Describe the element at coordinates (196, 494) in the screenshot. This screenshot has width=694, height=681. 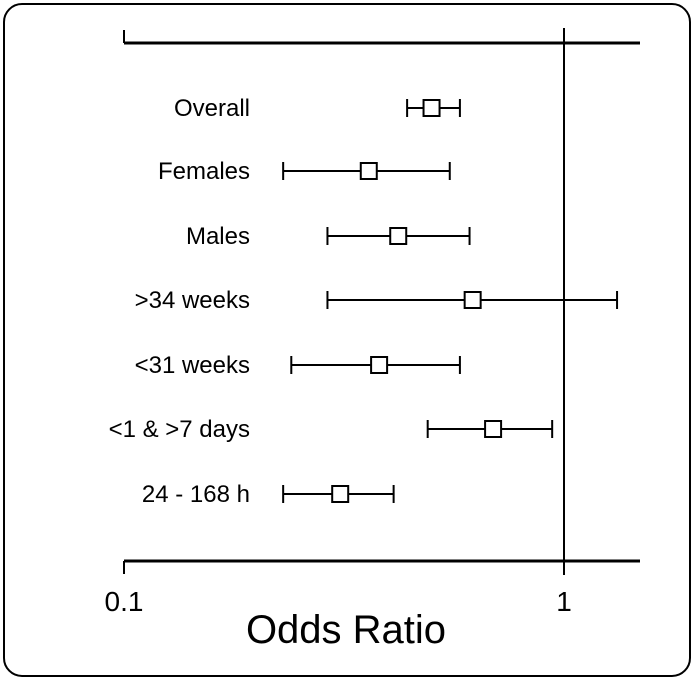
I see `row-label: 24 - 168 h` at that location.